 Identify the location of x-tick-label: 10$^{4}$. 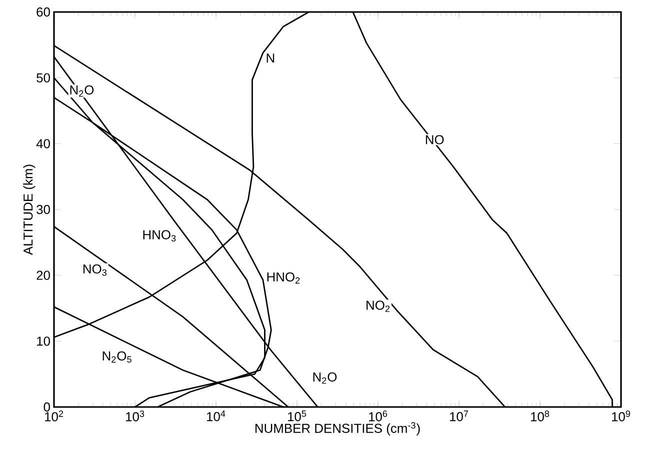
(216, 416).